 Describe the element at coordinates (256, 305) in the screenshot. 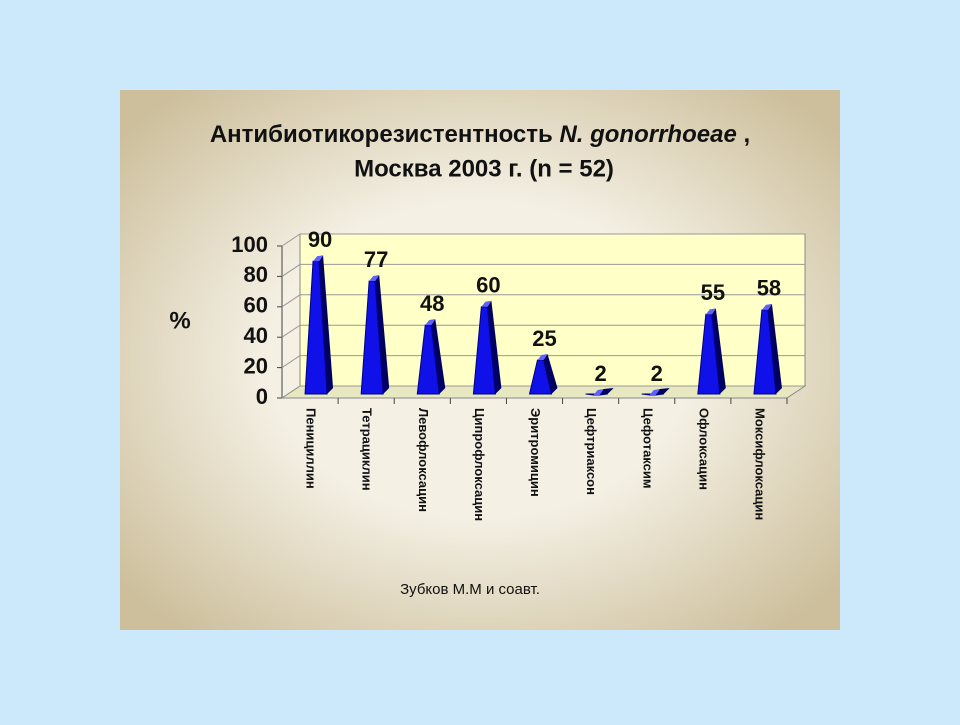

I see `y-tick-label: 60` at that location.